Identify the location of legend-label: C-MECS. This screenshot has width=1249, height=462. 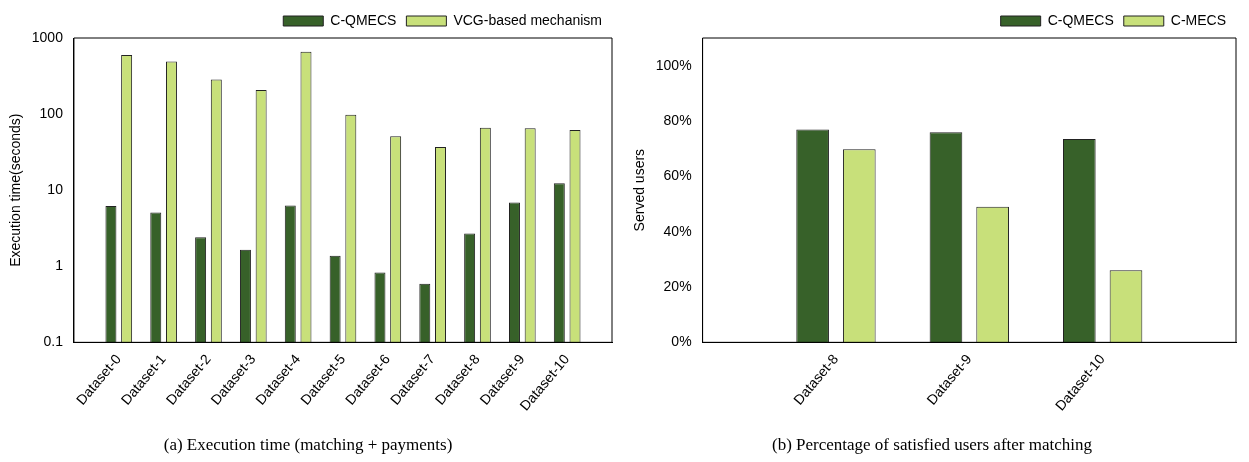
(1198, 19).